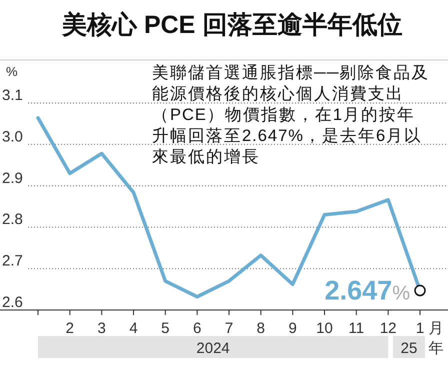 The width and height of the screenshot is (448, 371). Describe the element at coordinates (101, 328) in the screenshot. I see `x-tick-label: 3` at that location.